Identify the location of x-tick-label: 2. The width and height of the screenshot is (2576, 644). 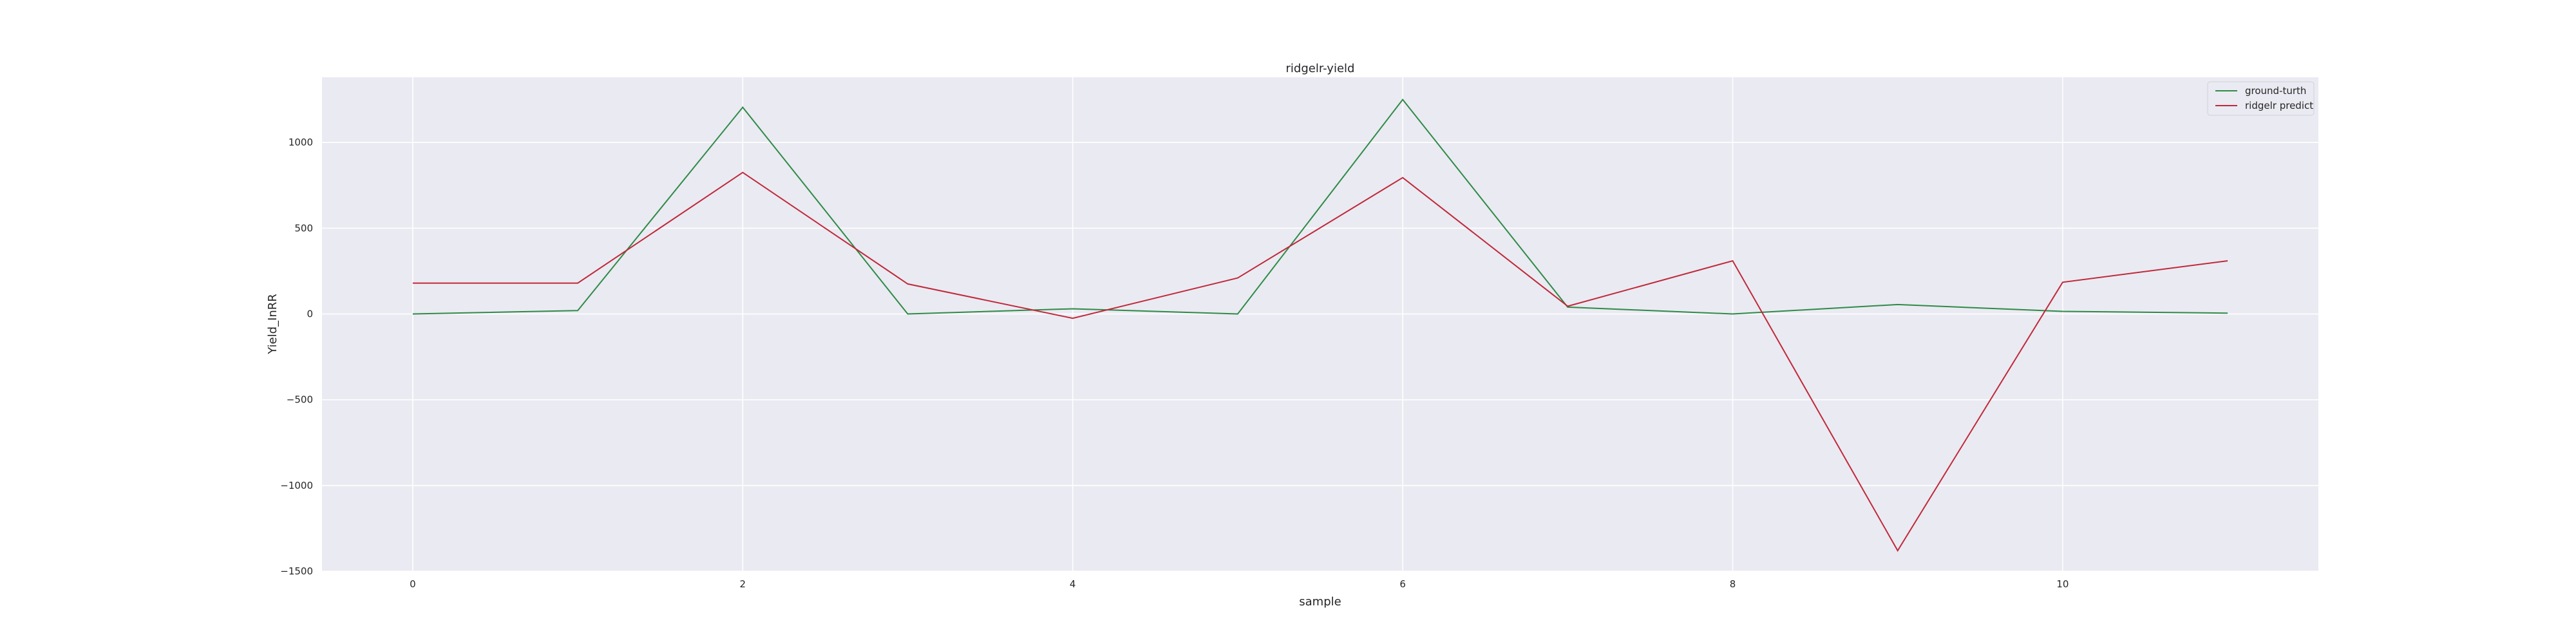
(743, 584).